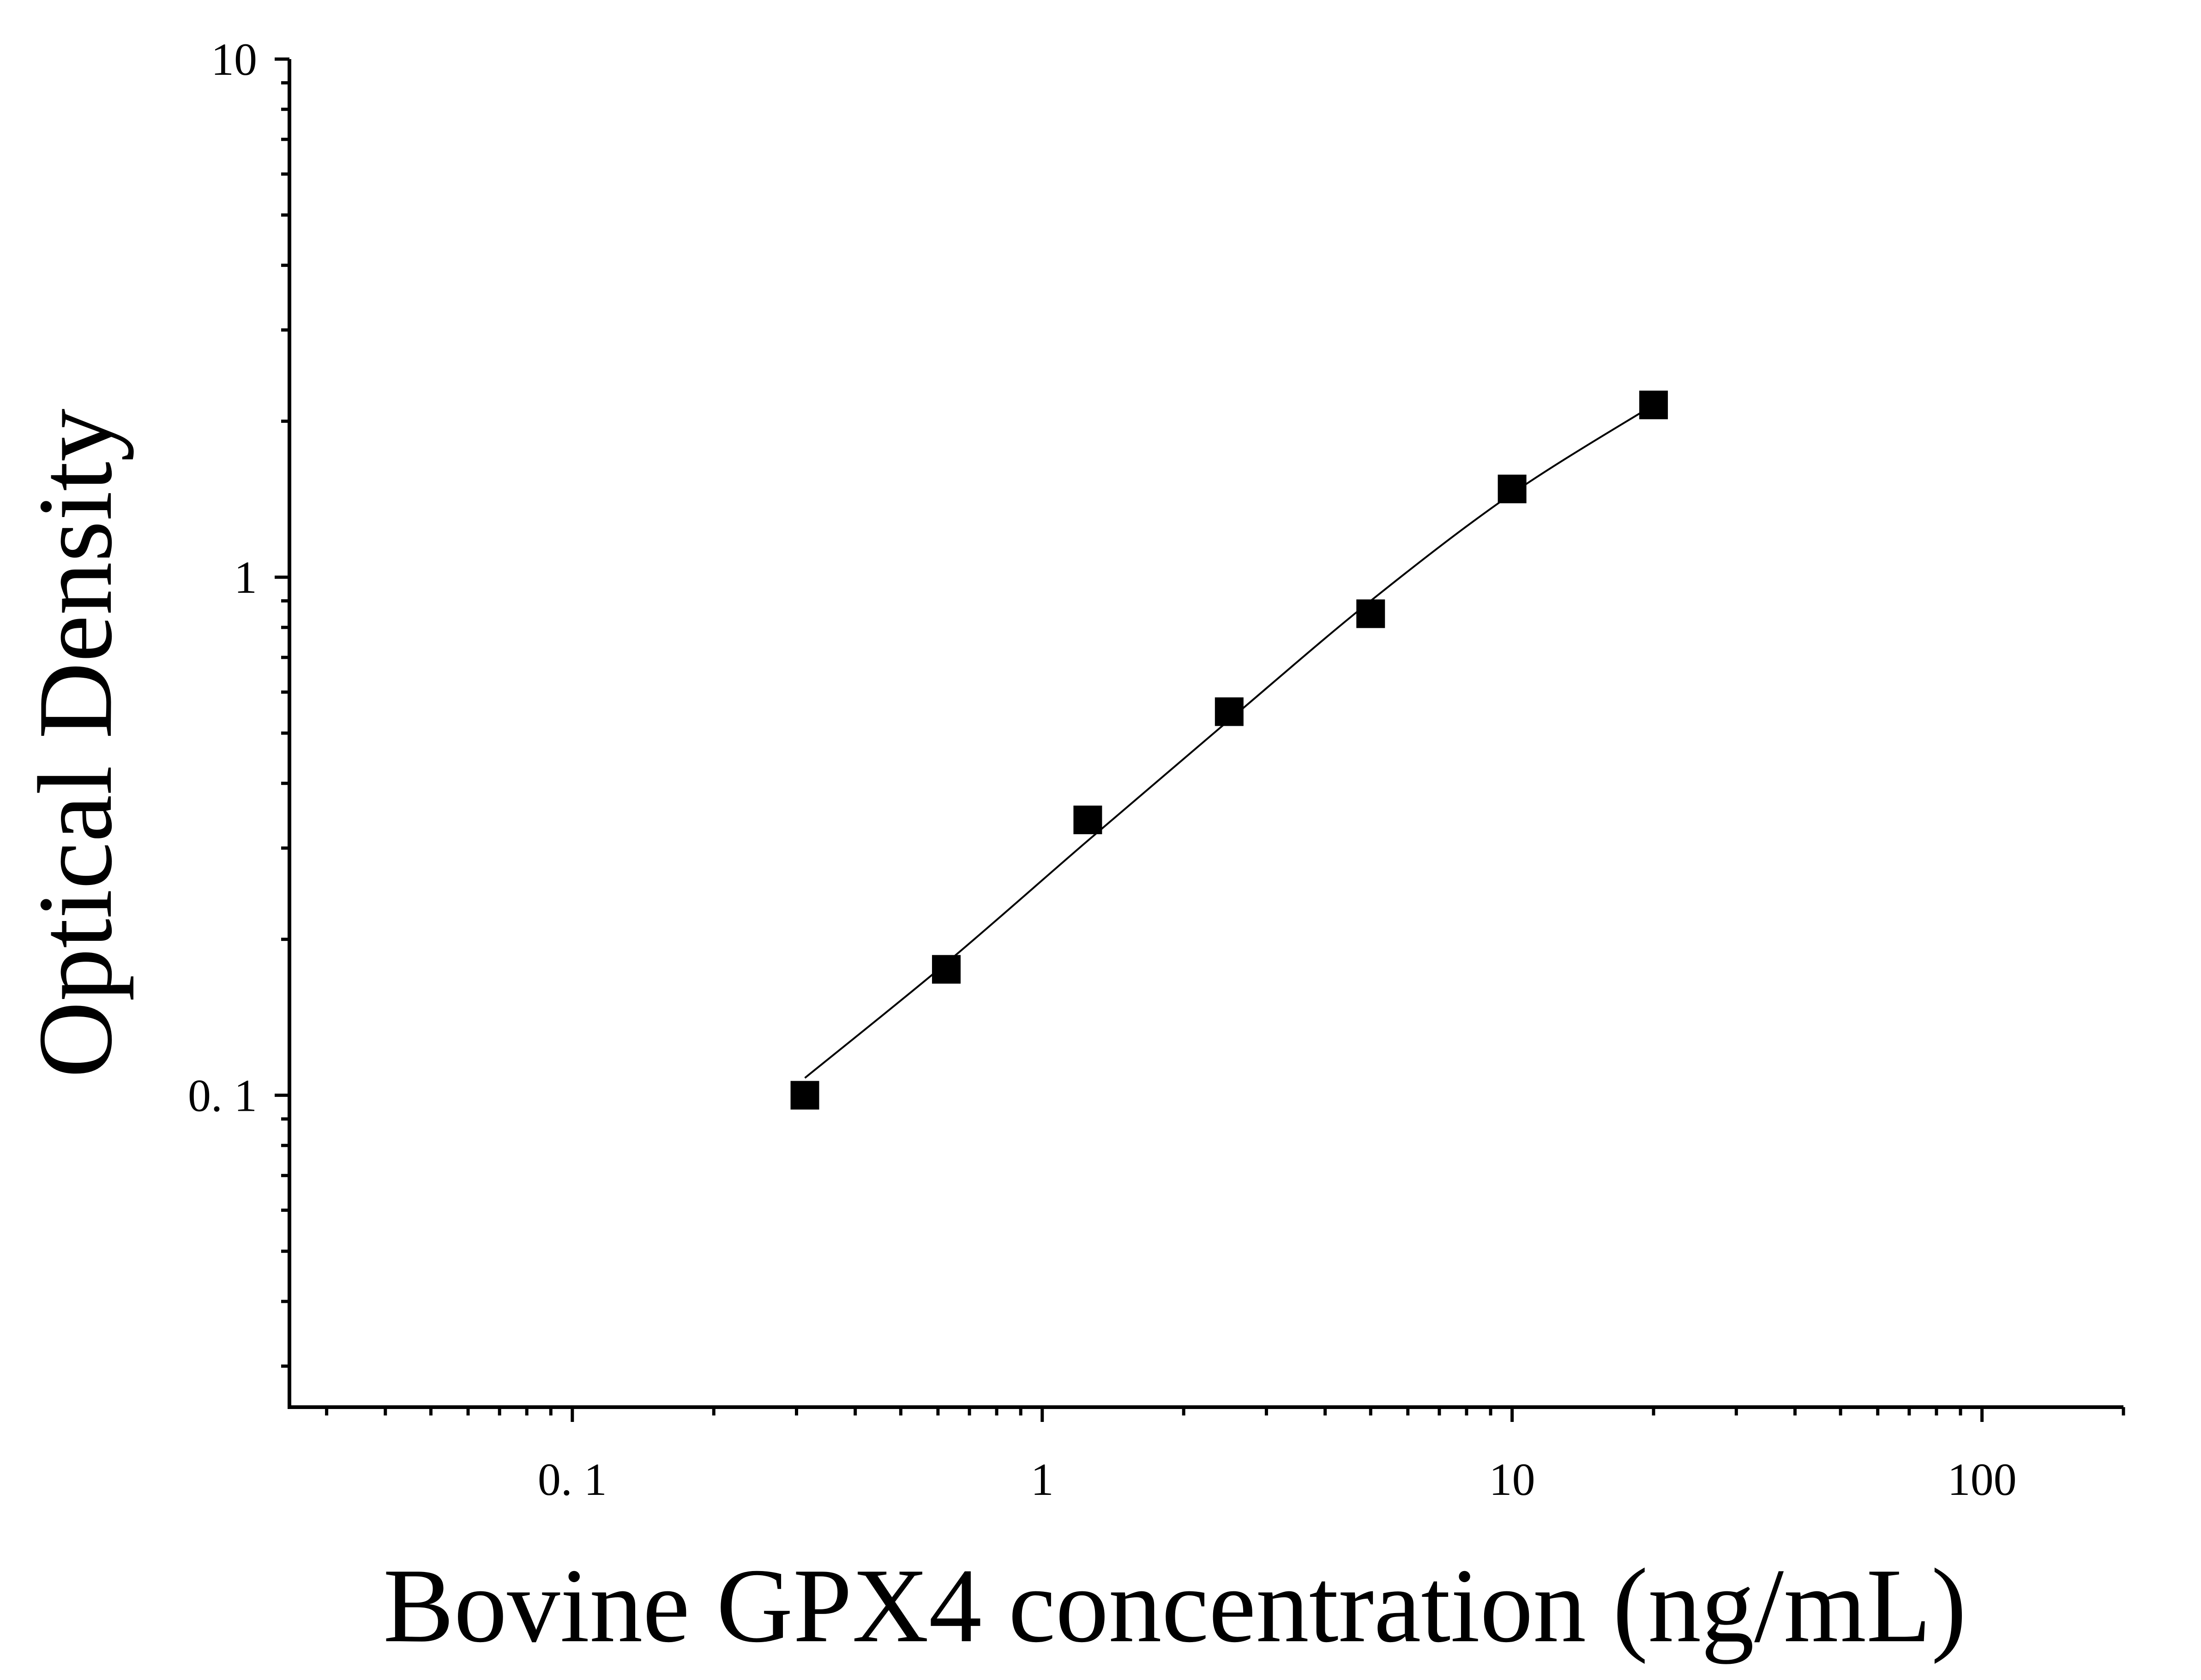 Image resolution: width=2201 pixels, height=1680 pixels. What do you see at coordinates (245, 577) in the screenshot?
I see `y-tick-label: 1` at bounding box center [245, 577].